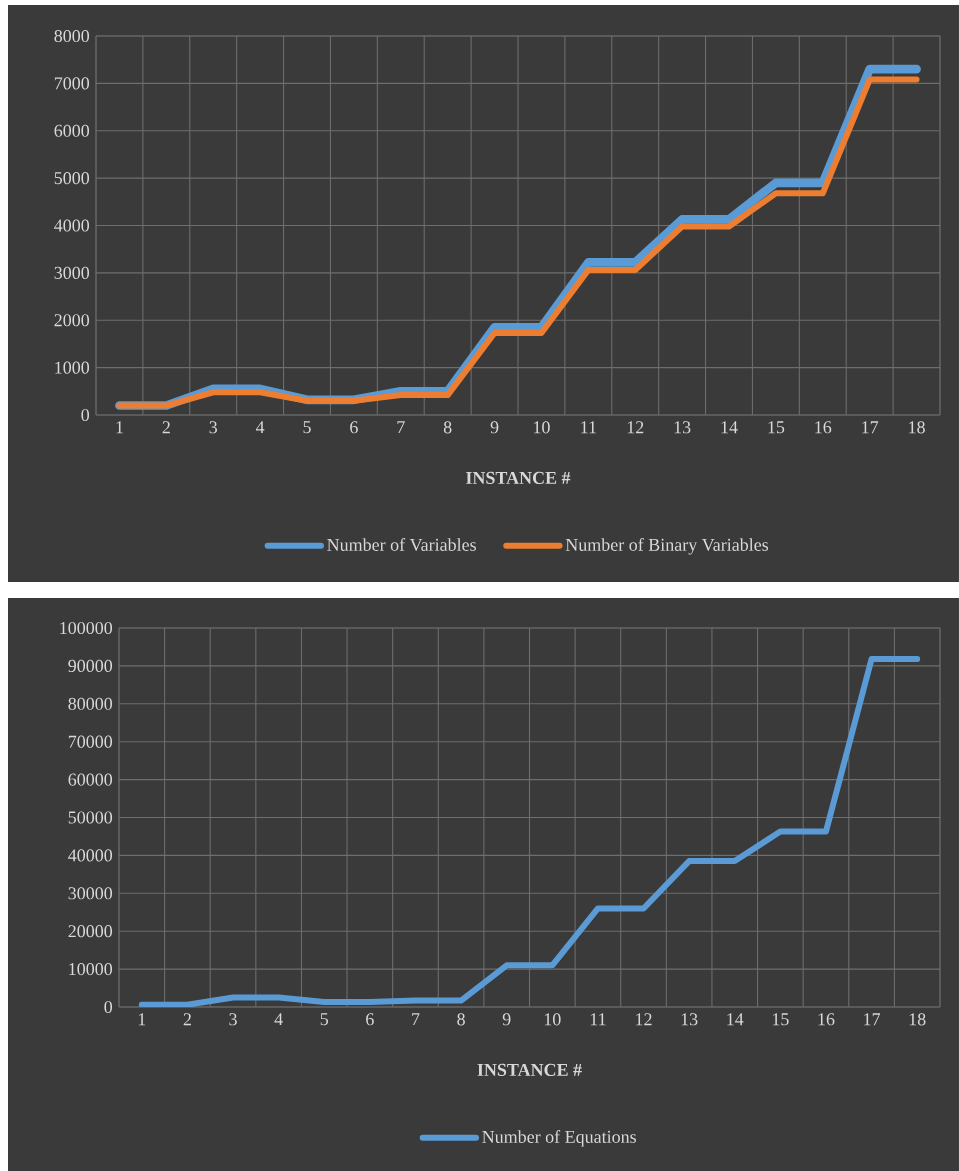 Image resolution: width=959 pixels, height=1171 pixels. What do you see at coordinates (86, 628) in the screenshot?
I see `y-tick-label: 100000` at bounding box center [86, 628].